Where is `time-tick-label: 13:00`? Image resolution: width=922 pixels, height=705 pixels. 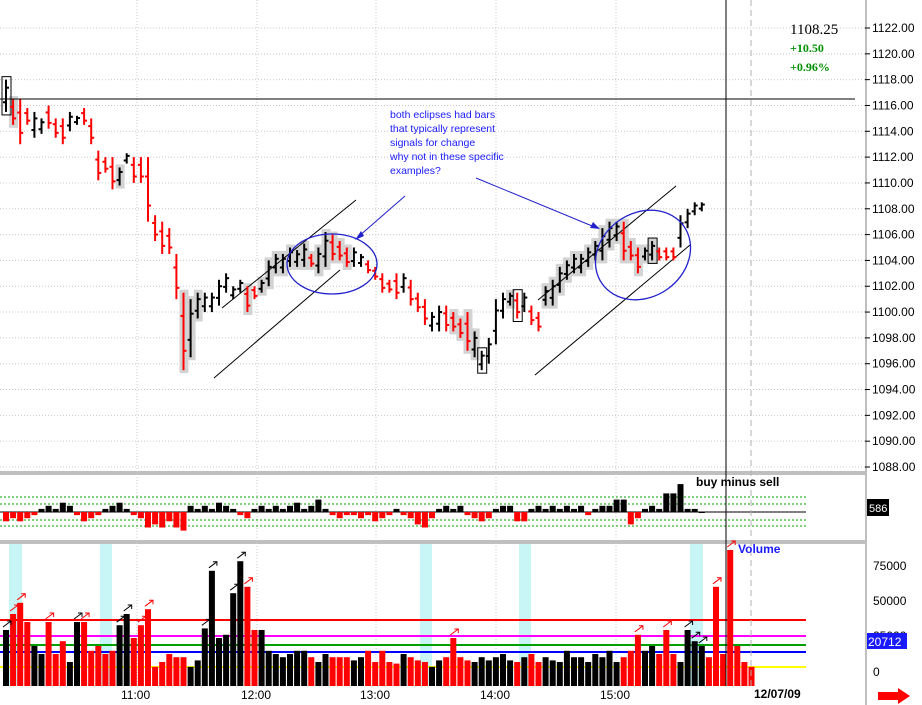 time-tick-label: 13:00 is located at coordinates (375, 695).